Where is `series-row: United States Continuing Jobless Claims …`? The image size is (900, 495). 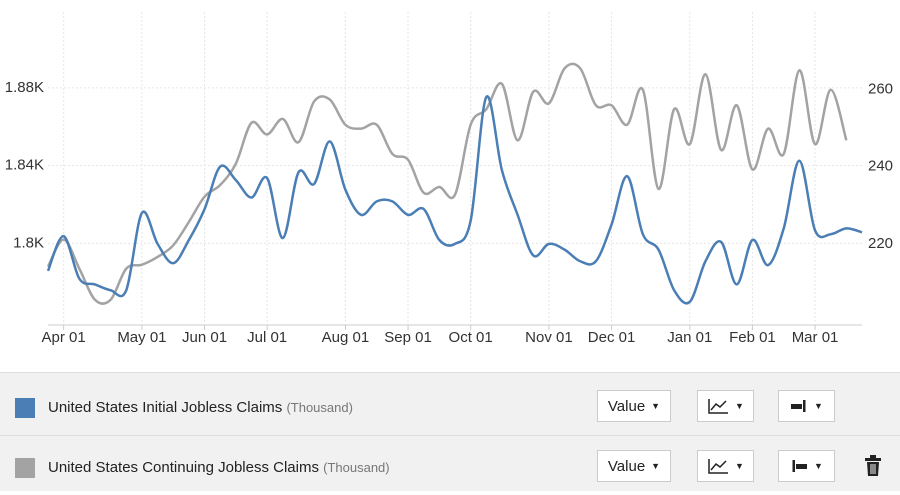
series-row: United States Continuing Jobless Claims … is located at coordinates (450, 466).